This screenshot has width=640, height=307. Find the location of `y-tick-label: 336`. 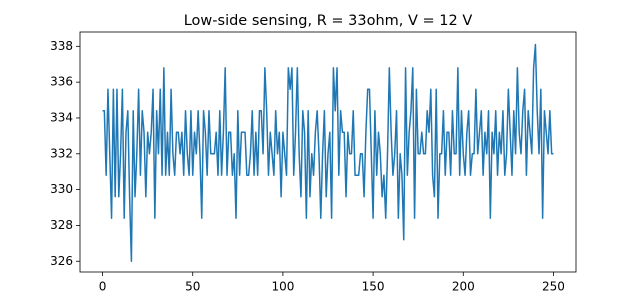

y-tick-label: 336 is located at coordinates (61, 82).